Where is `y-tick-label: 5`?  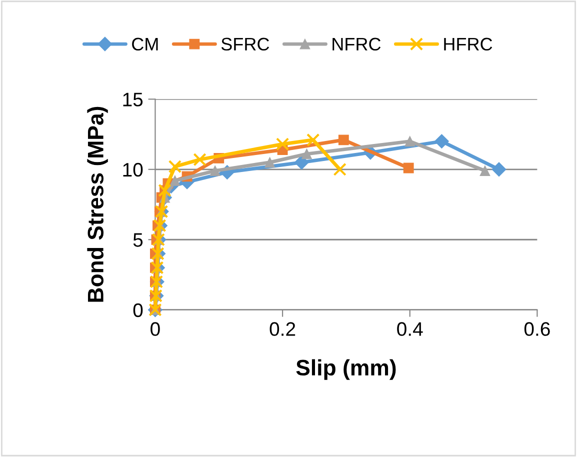
y-tick-label: 5 is located at coordinates (138, 240).